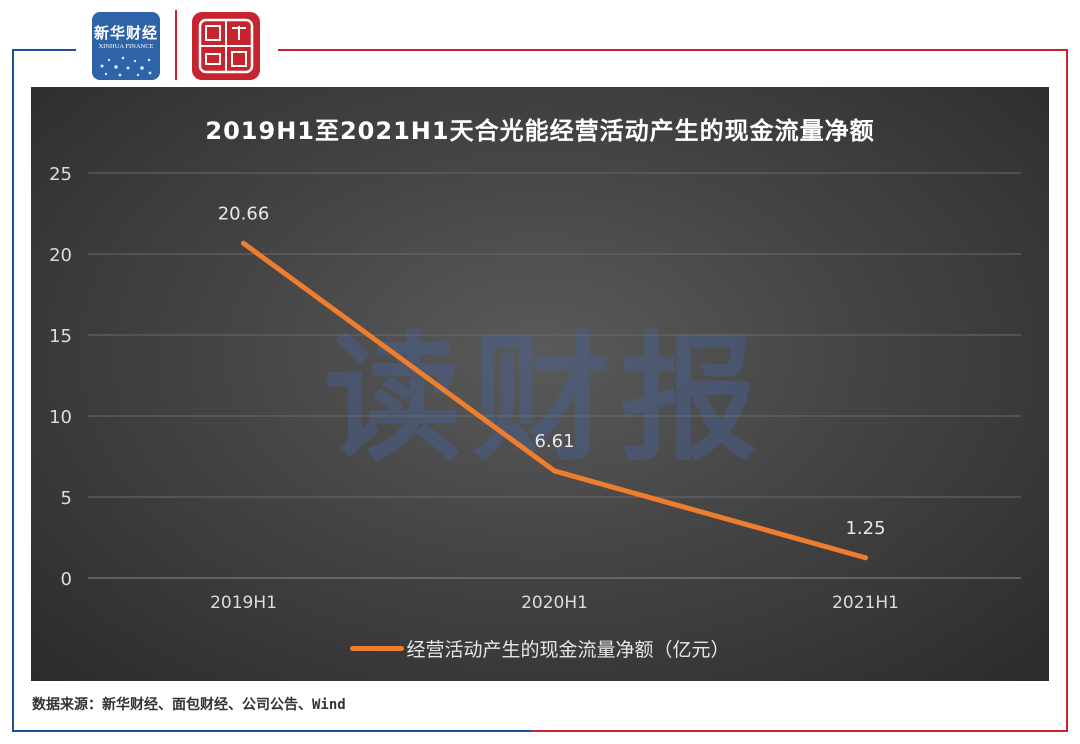 The image size is (1080, 744). I want to click on mianbao-seal-icon, so click(226, 46).